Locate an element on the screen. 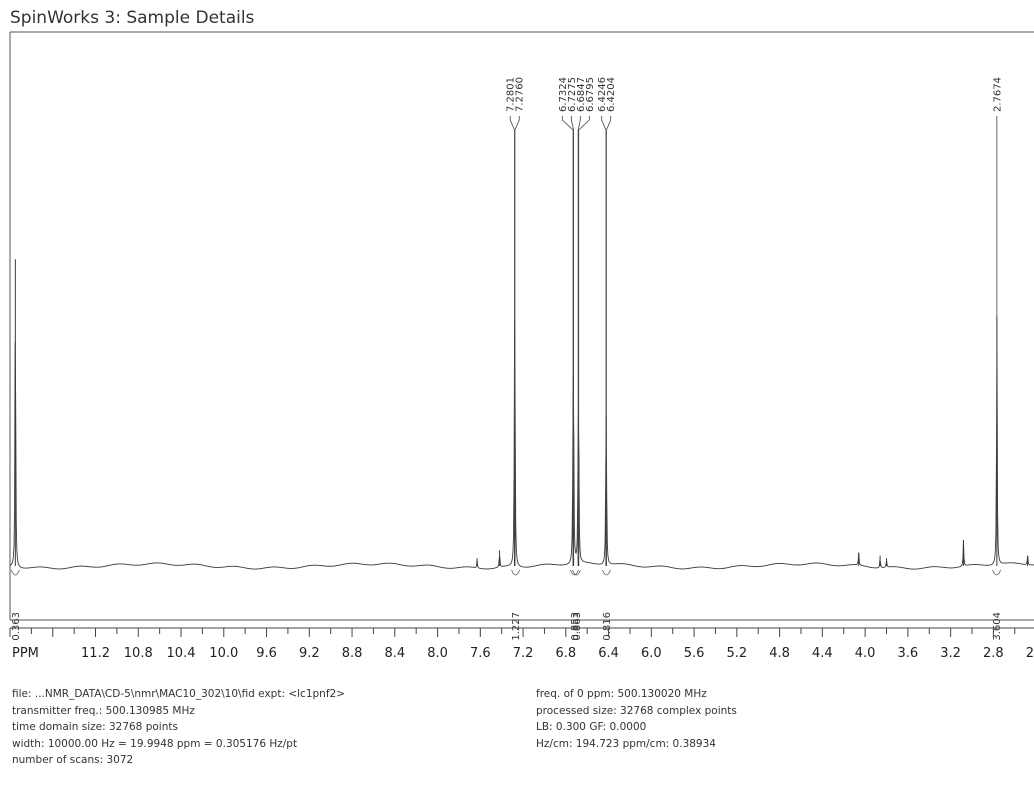 This screenshot has height=800, width=1034. x-tick-label: 10.8 is located at coordinates (138, 653).